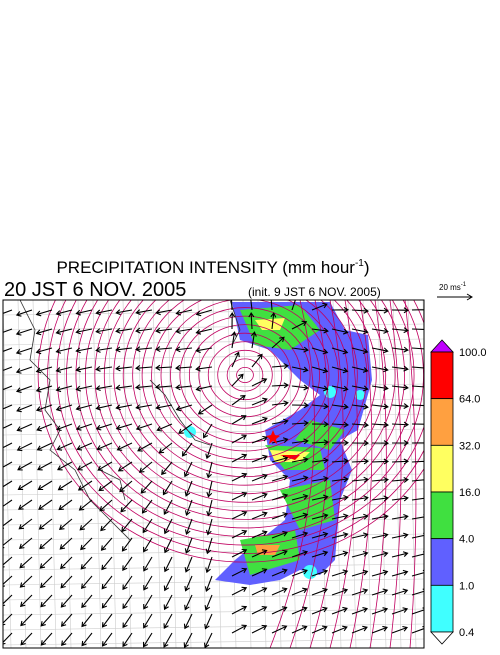  What do you see at coordinates (314, 292) in the screenshot?
I see `init-time: (init. 9 JST 6 NOV. 2005)` at bounding box center [314, 292].